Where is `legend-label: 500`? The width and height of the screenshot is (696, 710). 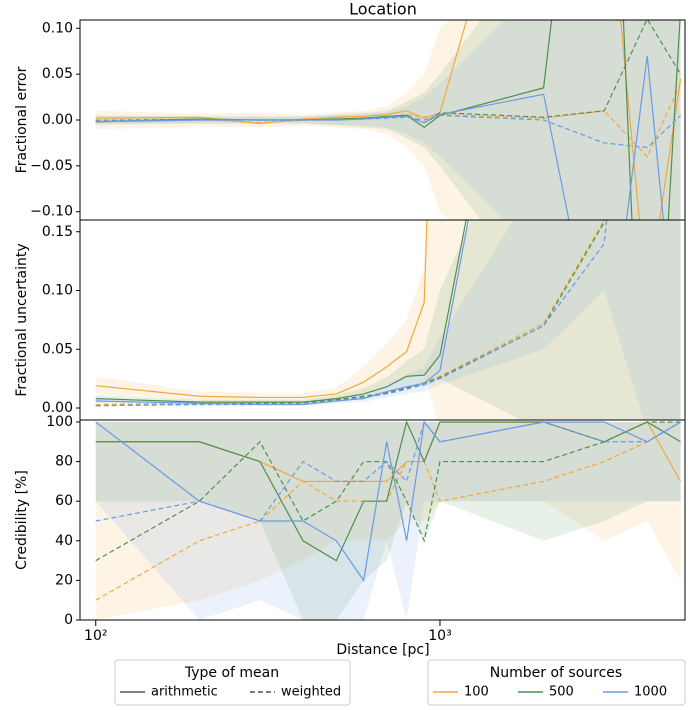
legend-label: 500 is located at coordinates (561, 692).